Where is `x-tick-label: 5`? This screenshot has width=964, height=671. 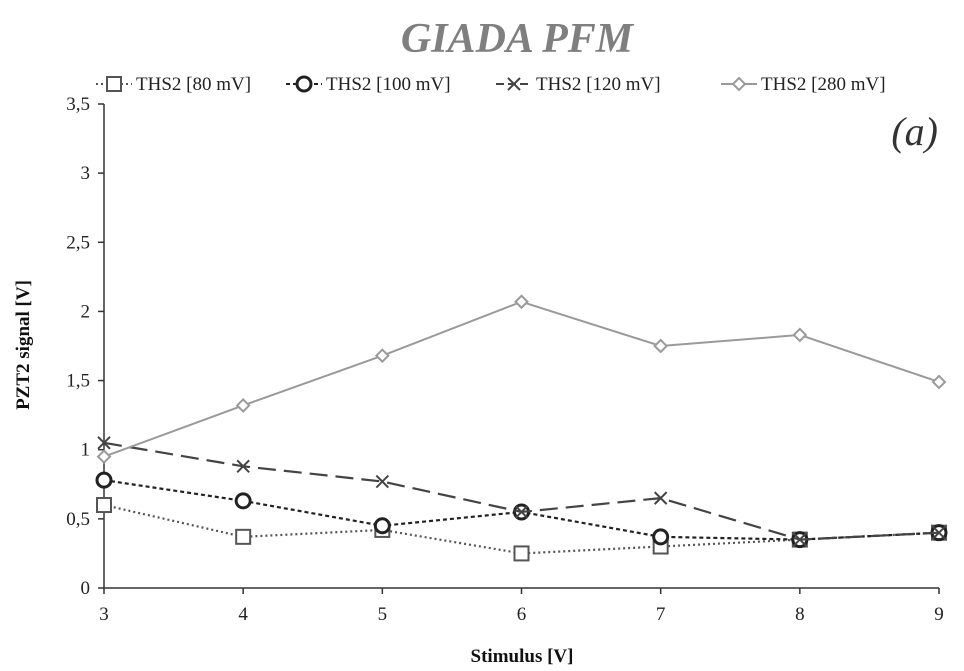 x-tick-label: 5 is located at coordinates (383, 614).